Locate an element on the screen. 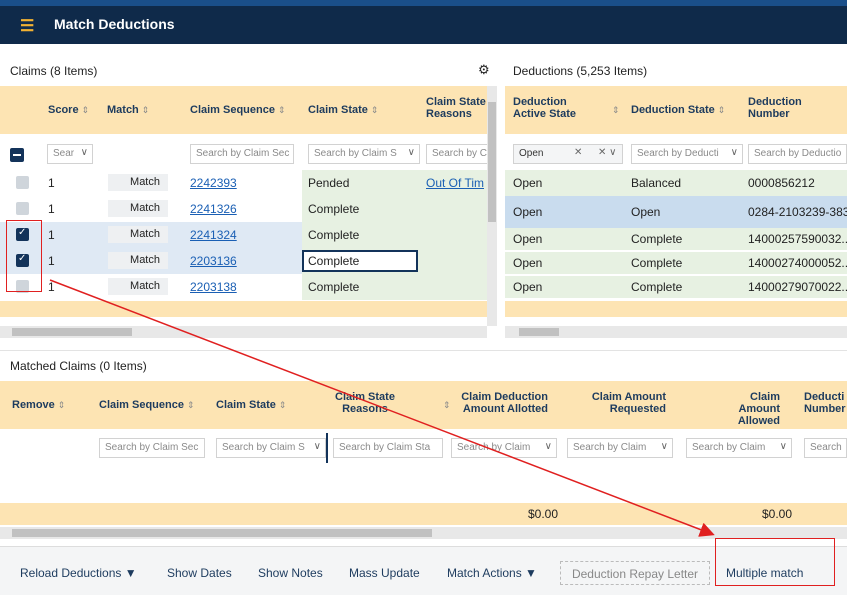  col-claim-amount-allowed: Claim Amount Allowed is located at coordinates (758, 409).